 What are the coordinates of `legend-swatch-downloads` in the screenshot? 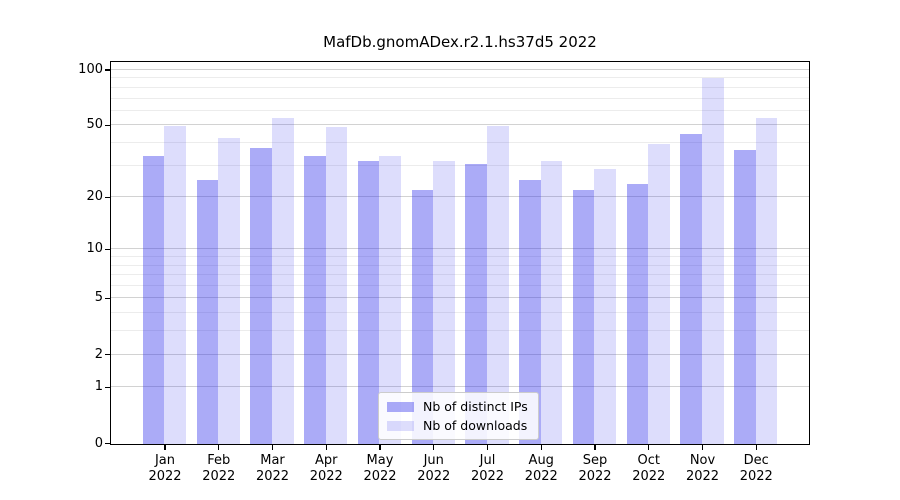 It's located at (400, 425).